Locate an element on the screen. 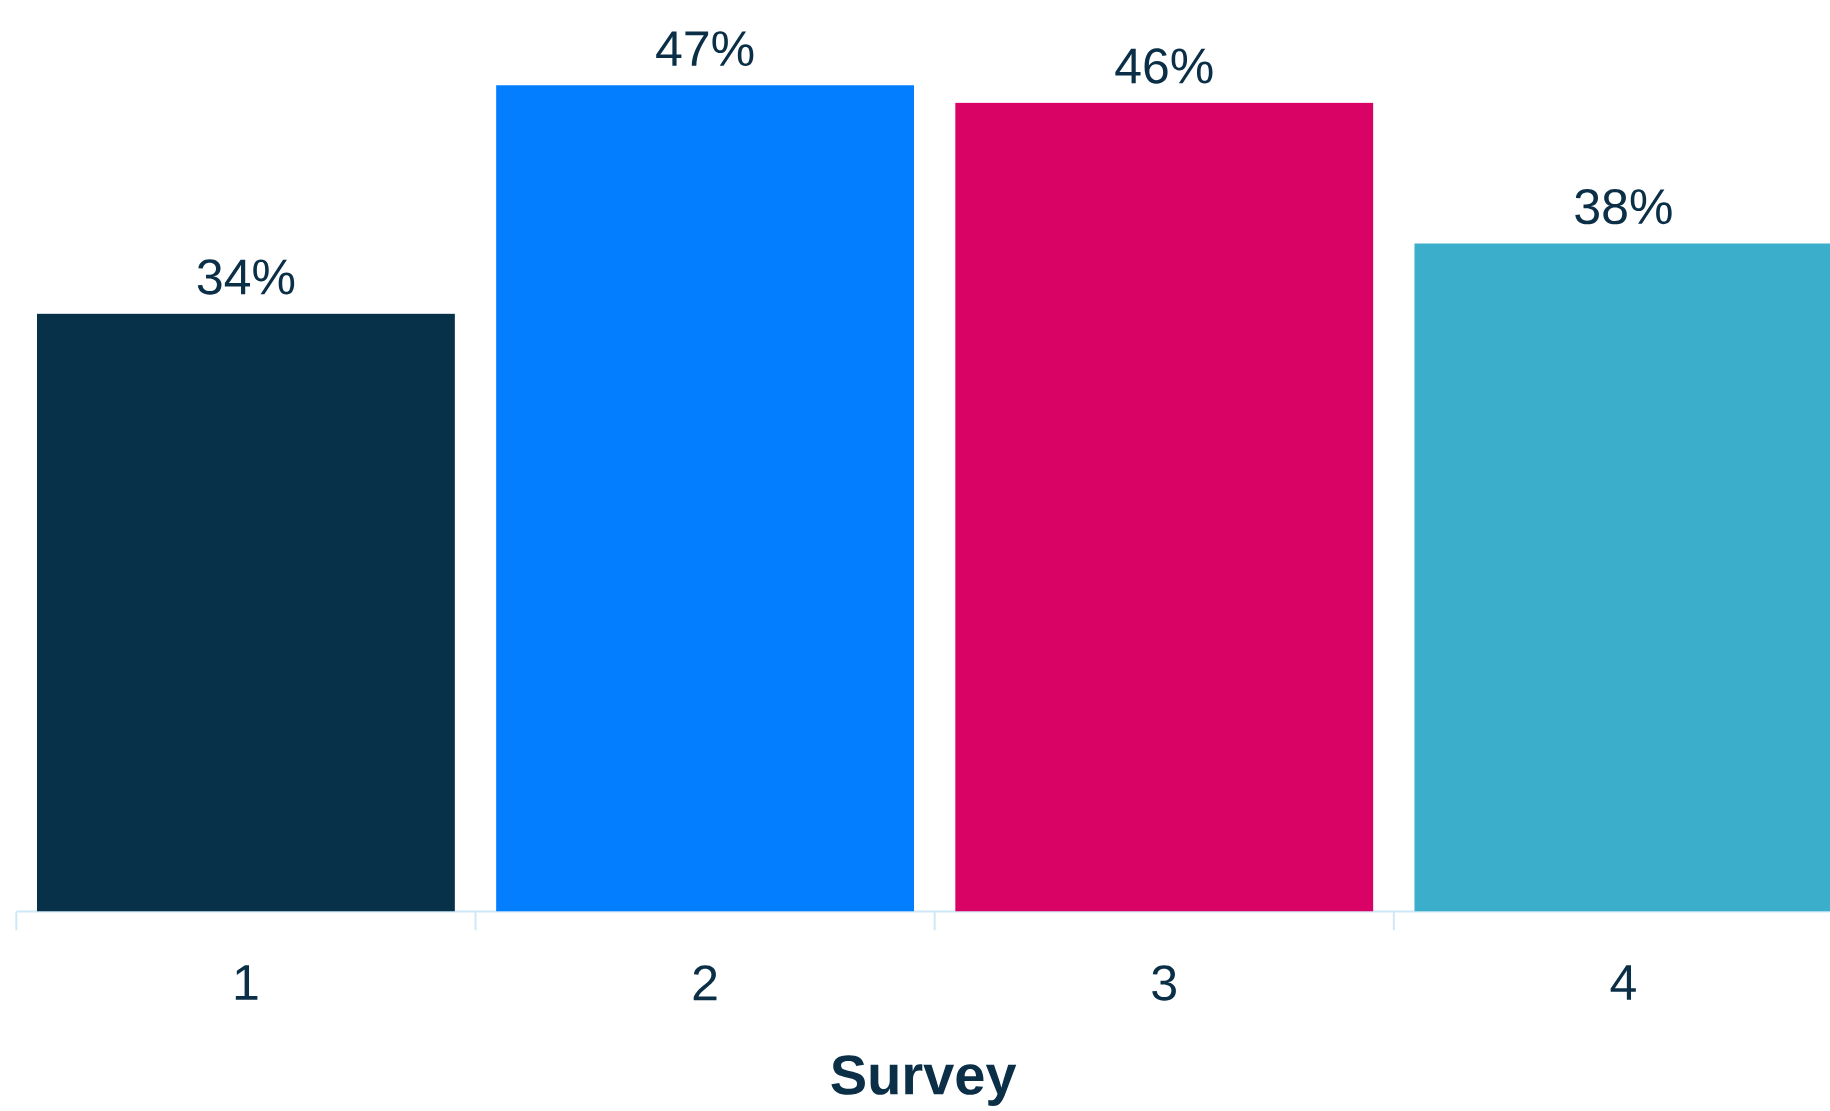 The height and width of the screenshot is (1111, 1830). x-tick-label: 2 is located at coordinates (705, 983).